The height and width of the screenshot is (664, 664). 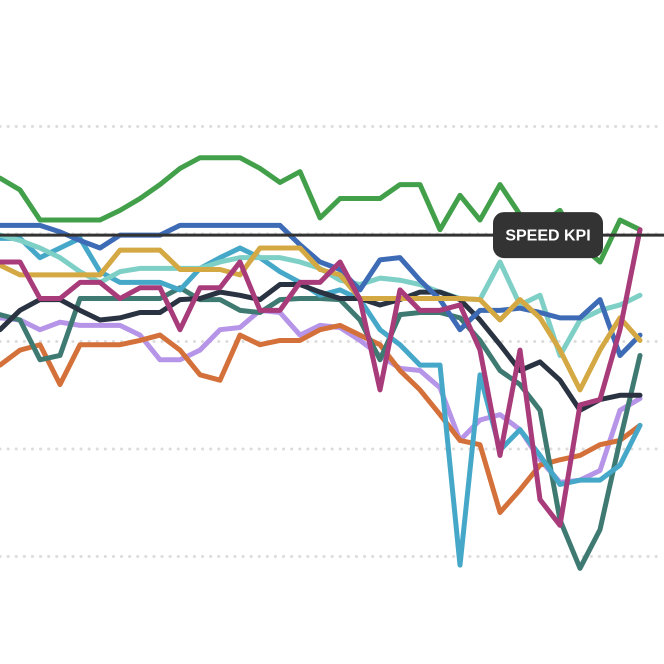 I want to click on kpi-label: SPEED KPI, so click(x=547, y=235).